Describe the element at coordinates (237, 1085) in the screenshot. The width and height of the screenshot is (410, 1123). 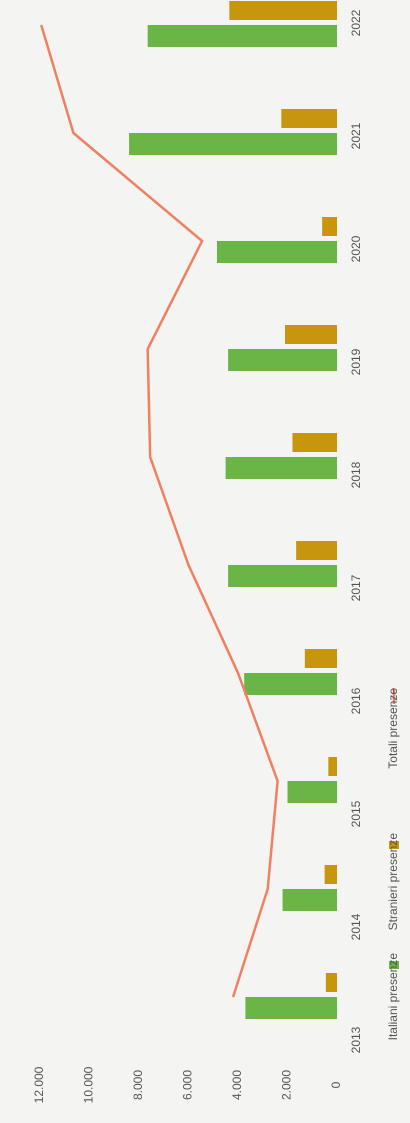
I see `y-tick-label: 4.000` at that location.